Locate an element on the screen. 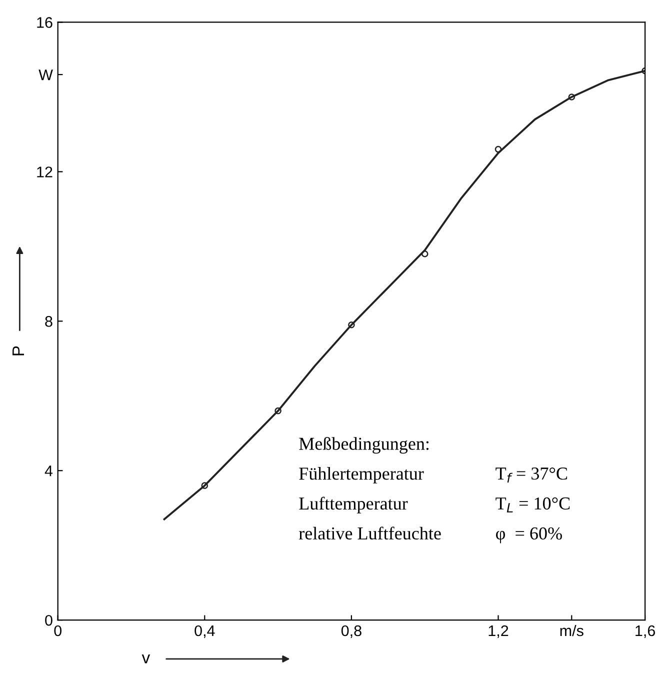 This screenshot has width=665, height=674. annotation: T$_{f}$ = 37°C is located at coordinates (531, 474).